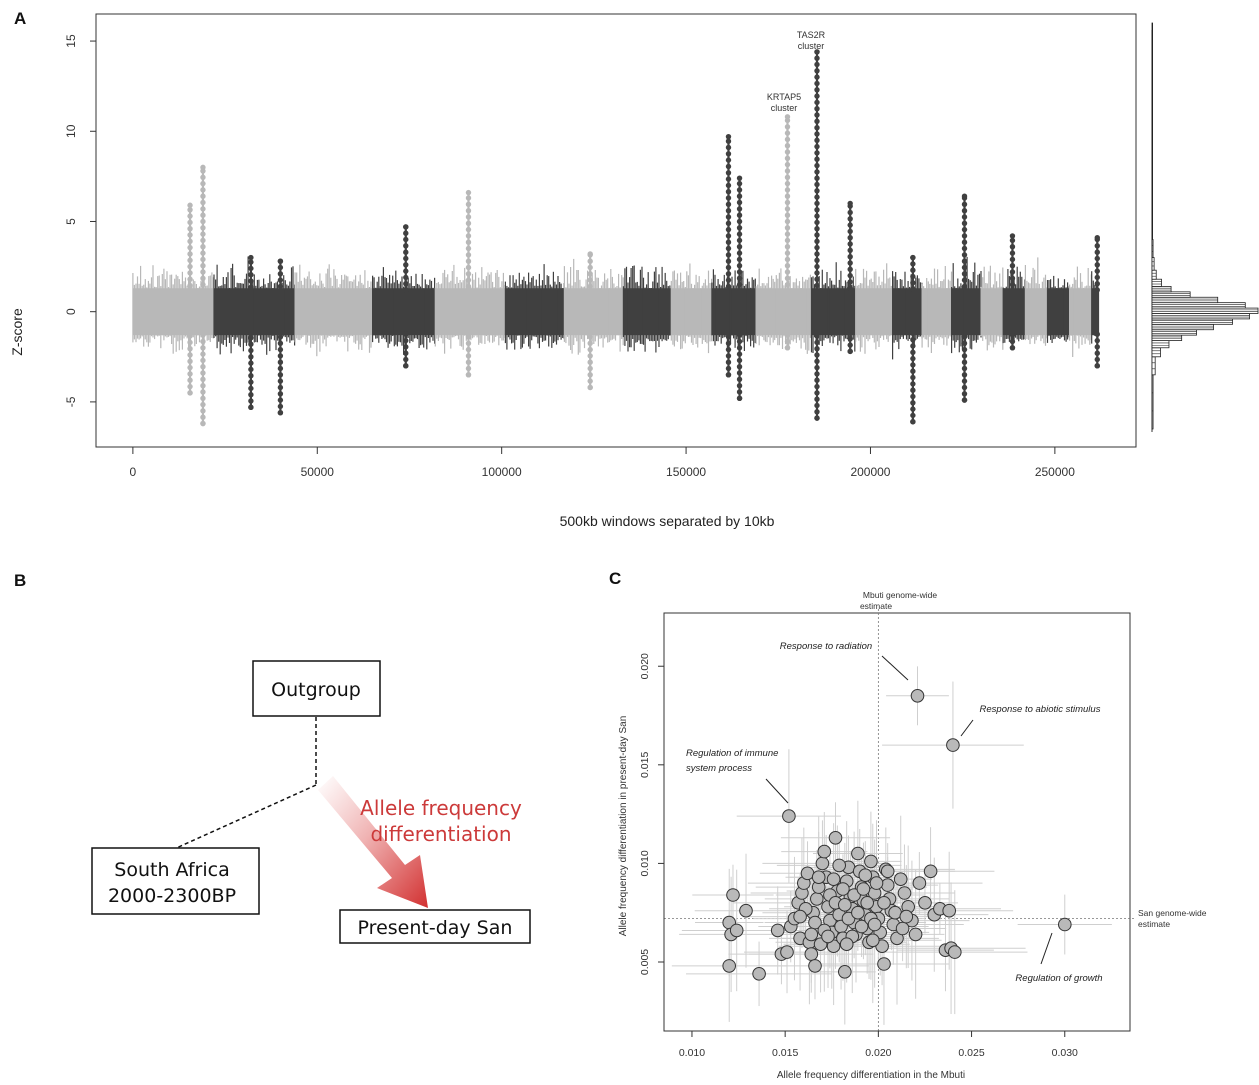 The height and width of the screenshot is (1085, 1259). Describe the element at coordinates (1046, 948) in the screenshot. I see `leader-growth` at that location.